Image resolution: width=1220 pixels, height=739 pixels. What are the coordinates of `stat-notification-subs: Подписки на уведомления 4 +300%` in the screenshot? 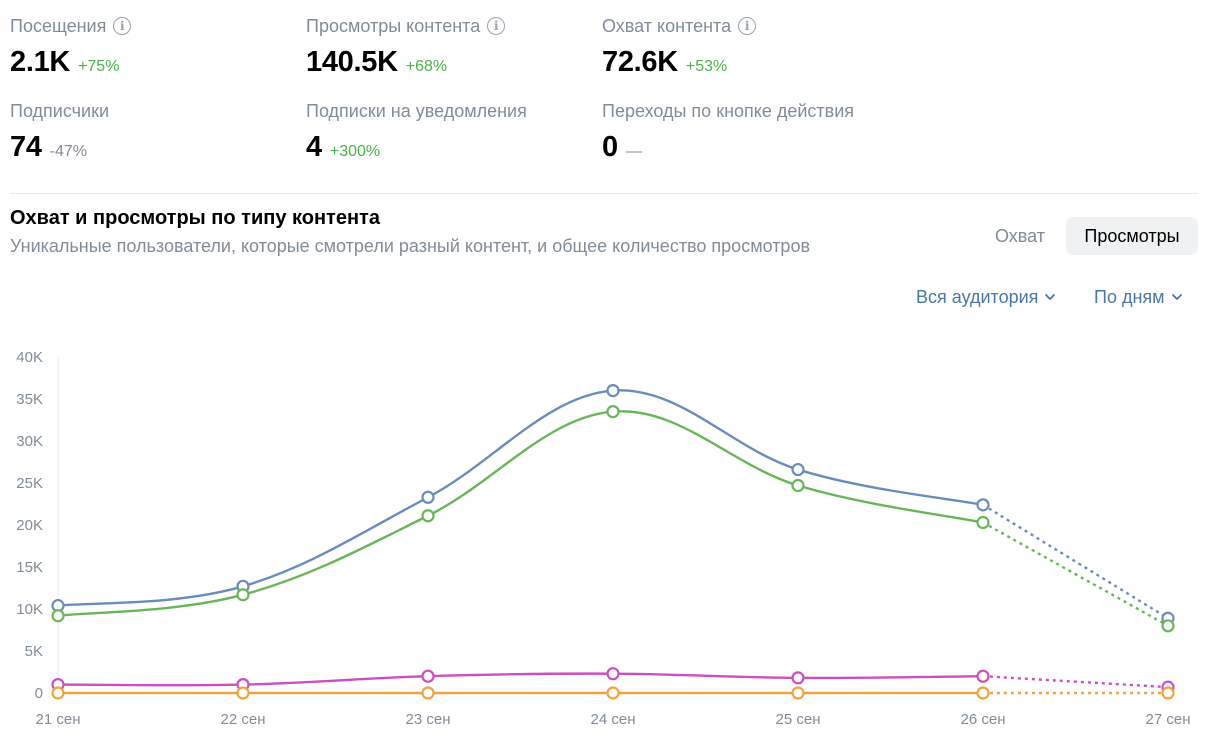 It's located at (451, 131).